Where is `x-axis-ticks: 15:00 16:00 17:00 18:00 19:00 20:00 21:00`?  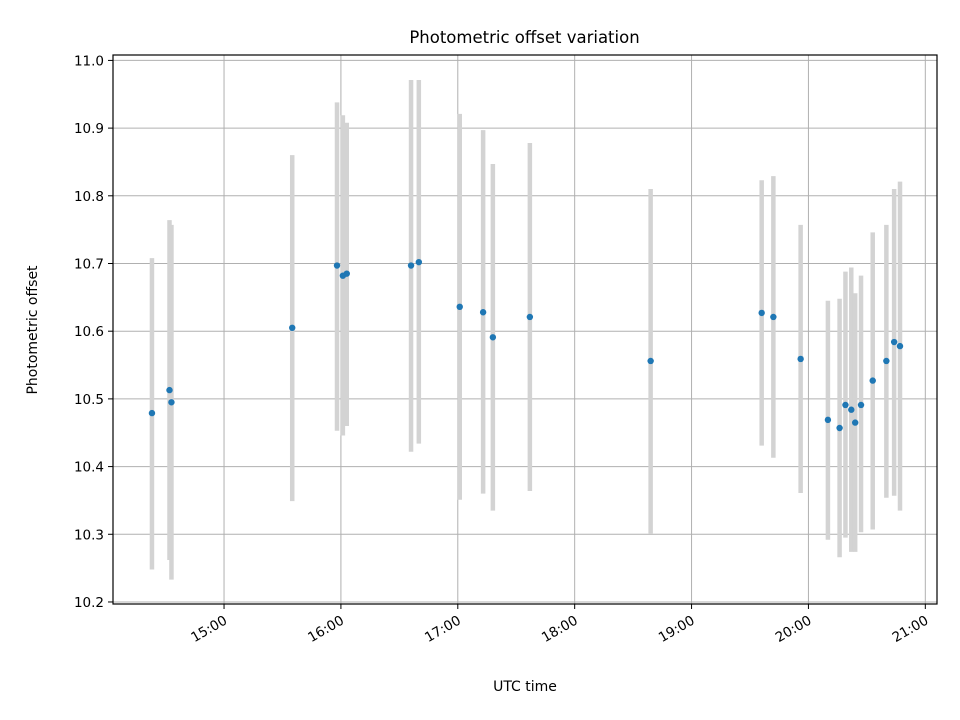
x-axis-ticks: 15:00 16:00 17:00 18:00 19:00 20:00 21:00 is located at coordinates (559, 625).